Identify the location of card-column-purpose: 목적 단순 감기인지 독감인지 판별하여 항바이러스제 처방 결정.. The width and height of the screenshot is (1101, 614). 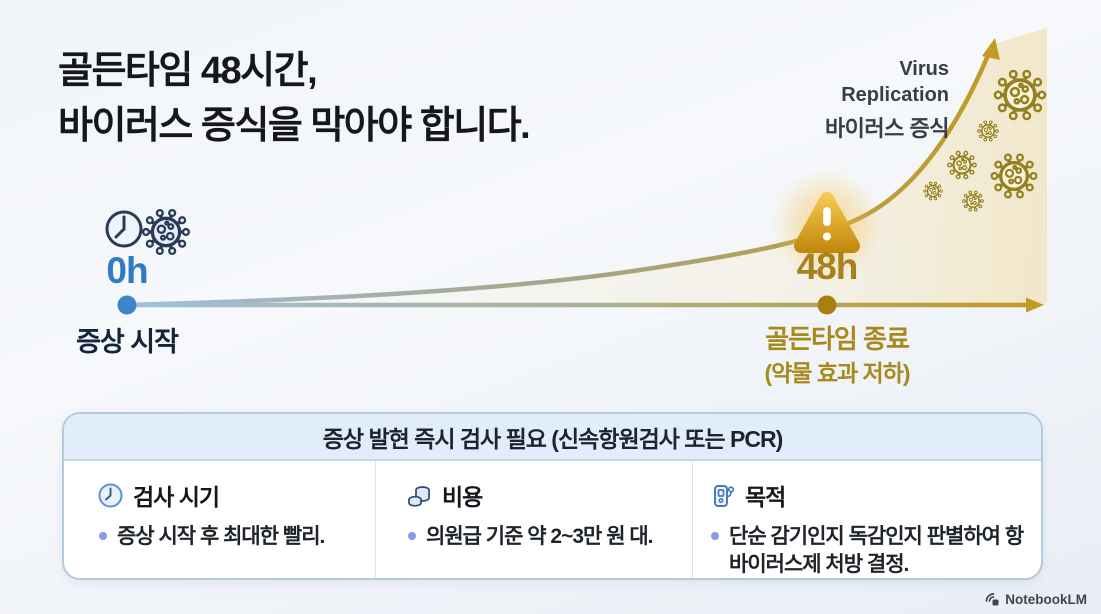
(867, 519).